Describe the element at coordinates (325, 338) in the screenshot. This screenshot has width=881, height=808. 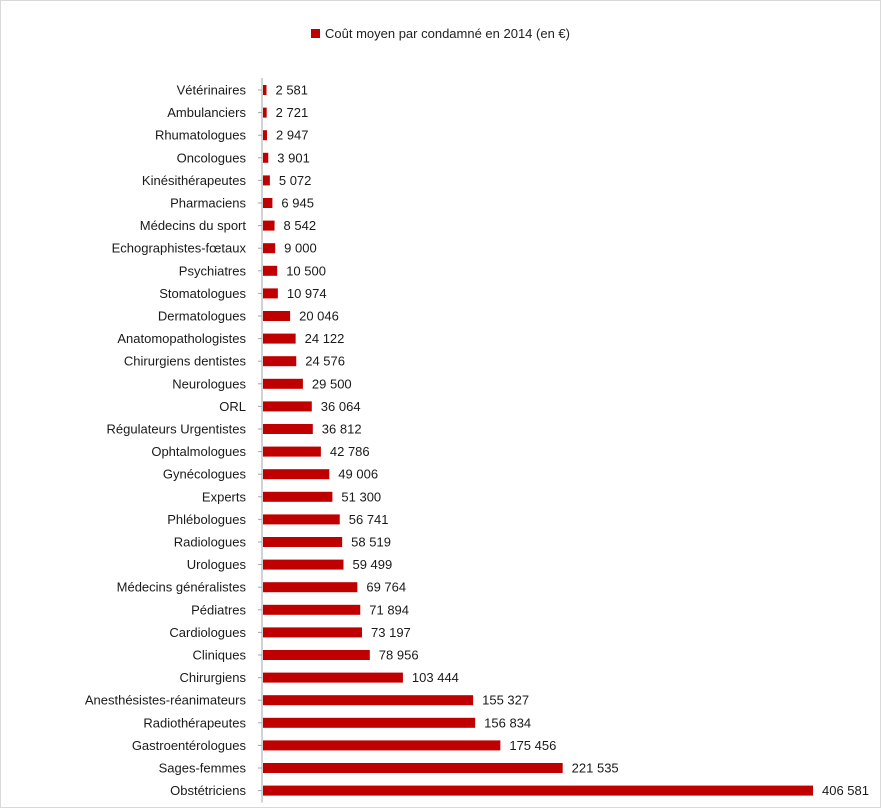
I see `data-label: 24 122` at that location.